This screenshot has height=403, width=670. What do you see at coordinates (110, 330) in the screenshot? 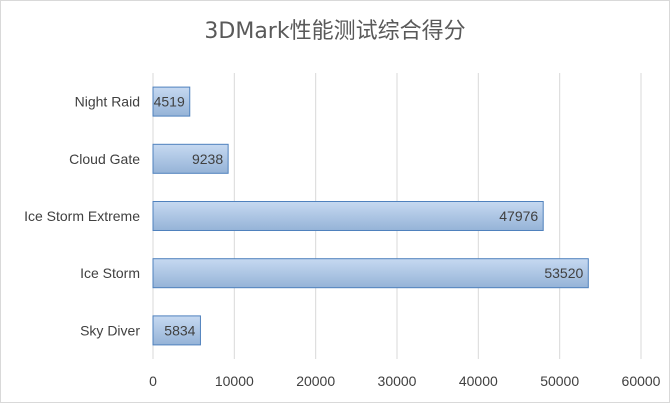
I see `category-label-sky-diver: Sky Diver` at bounding box center [110, 330].